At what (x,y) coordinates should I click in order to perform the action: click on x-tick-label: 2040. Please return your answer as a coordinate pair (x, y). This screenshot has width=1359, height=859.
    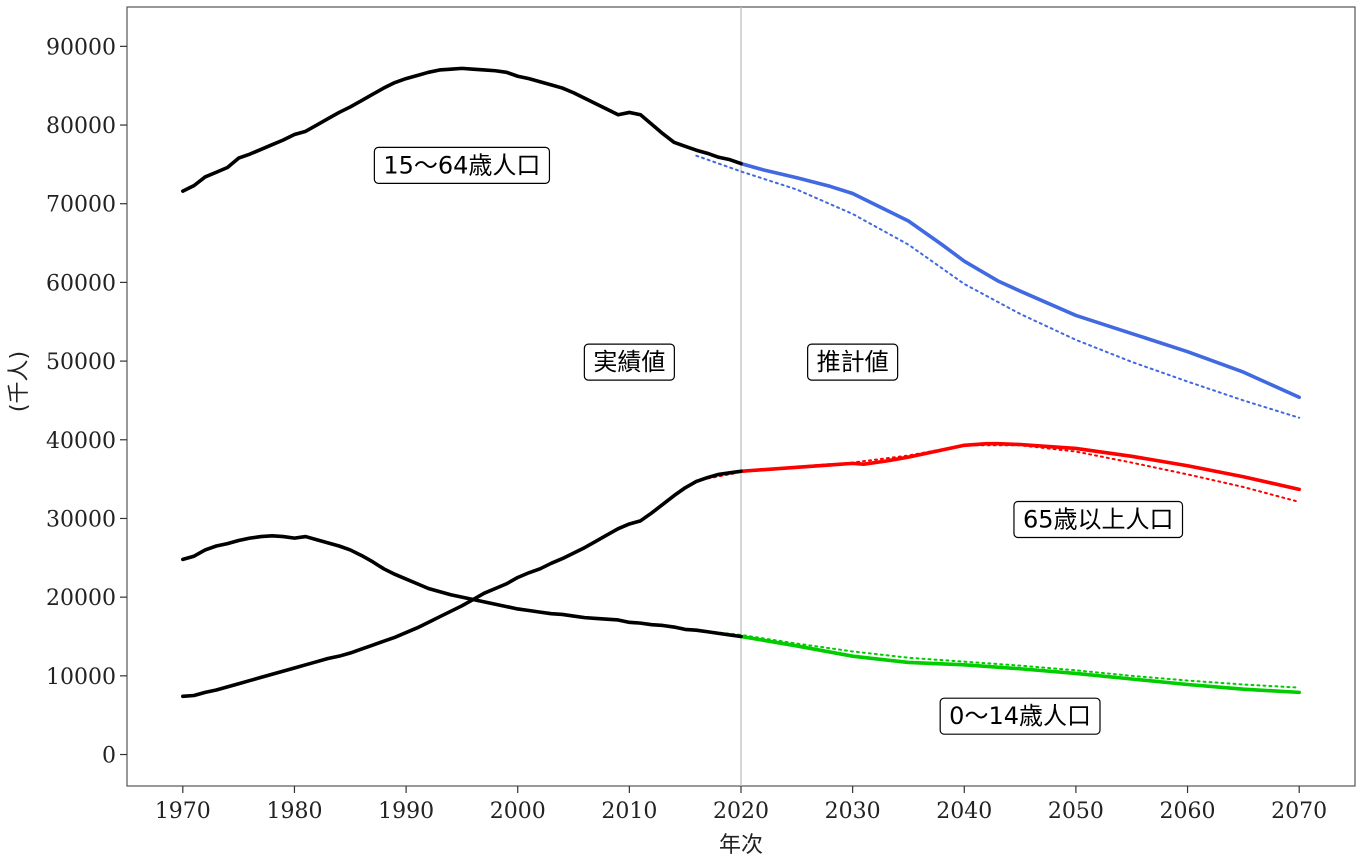
    Looking at the image, I should click on (964, 811).